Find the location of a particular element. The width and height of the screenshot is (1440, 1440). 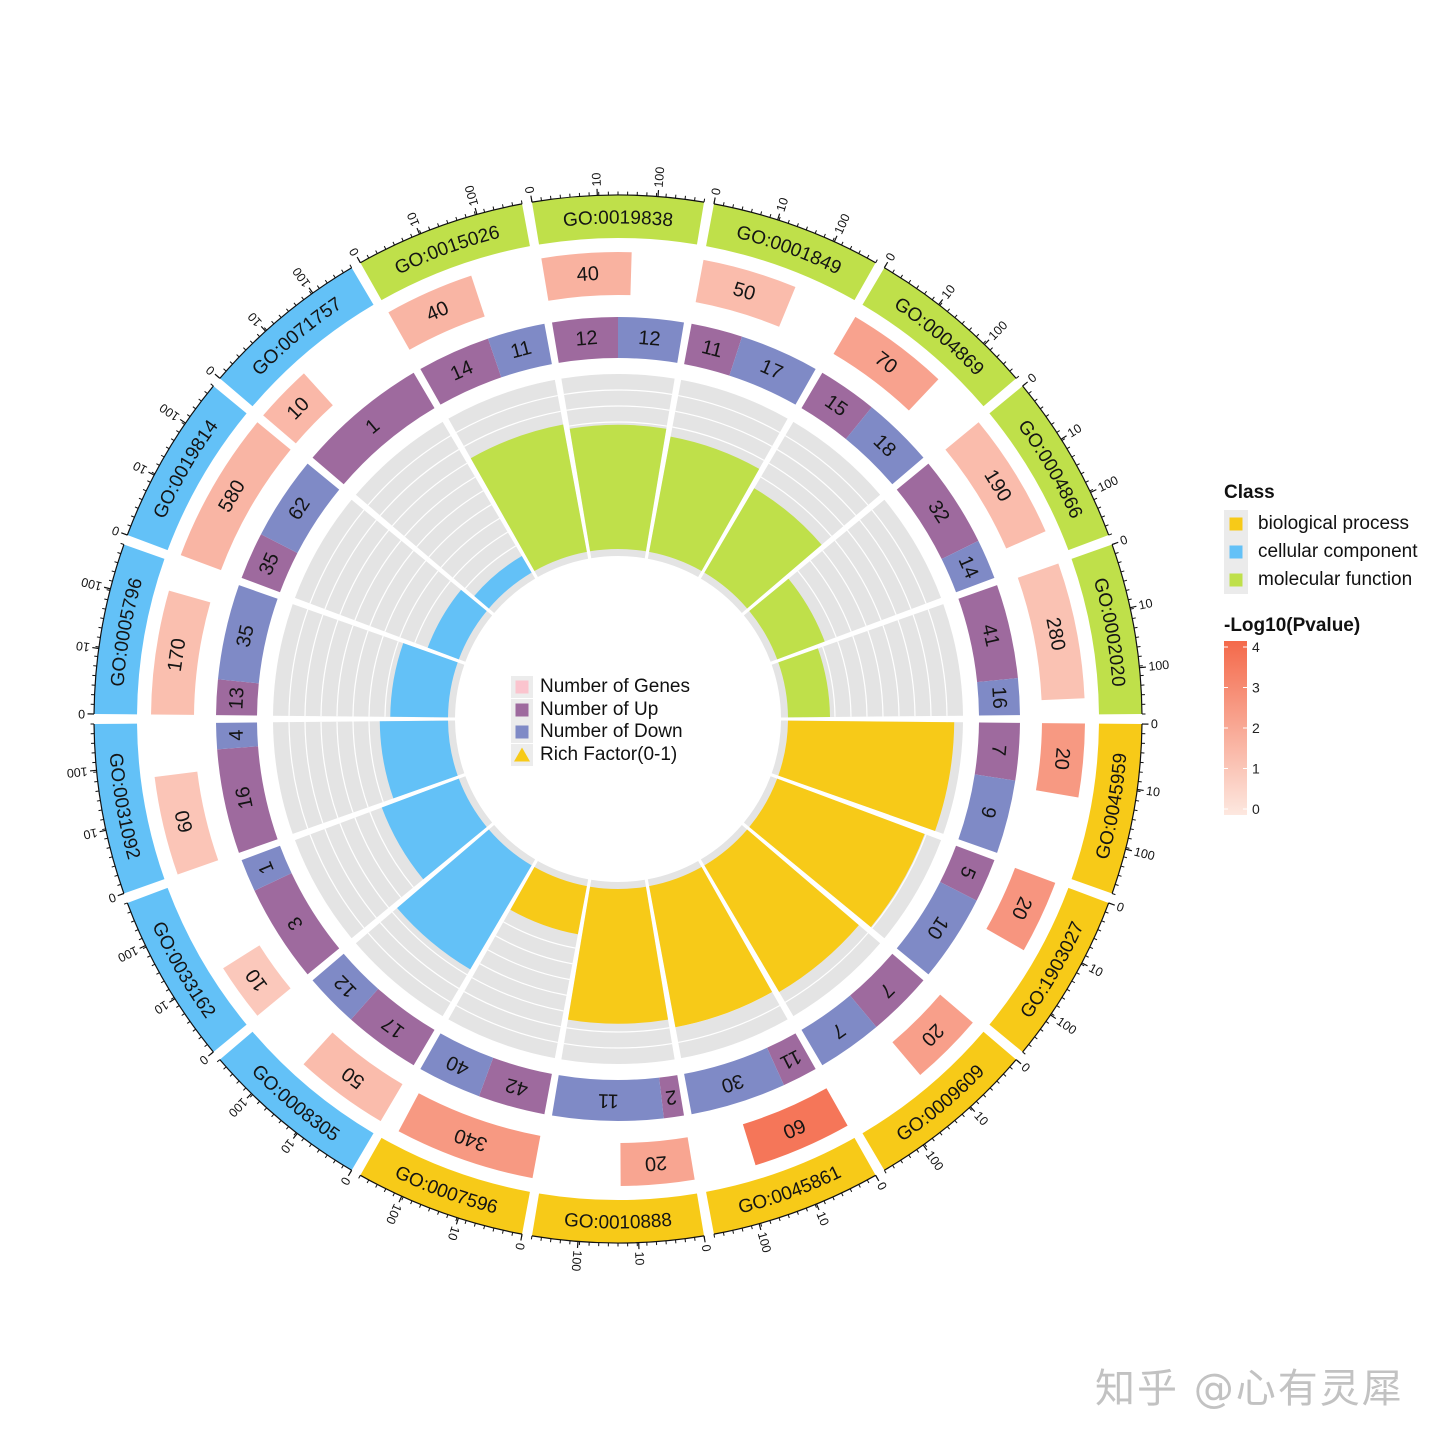

down-count-segment is located at coordinates (300, 508).